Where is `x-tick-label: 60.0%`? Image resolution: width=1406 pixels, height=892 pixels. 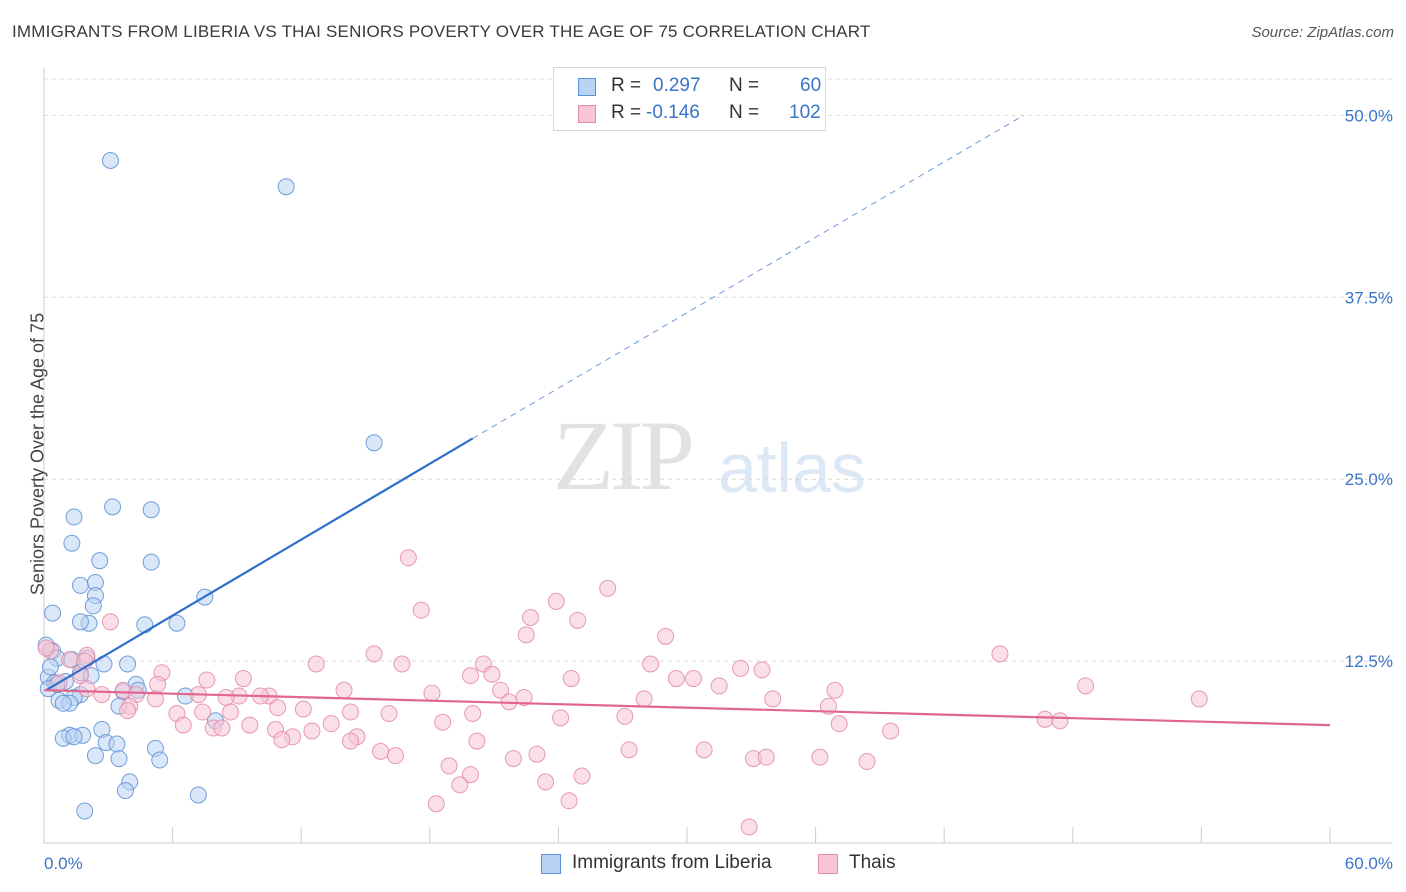 x-tick-label: 60.0% is located at coordinates (1369, 863).